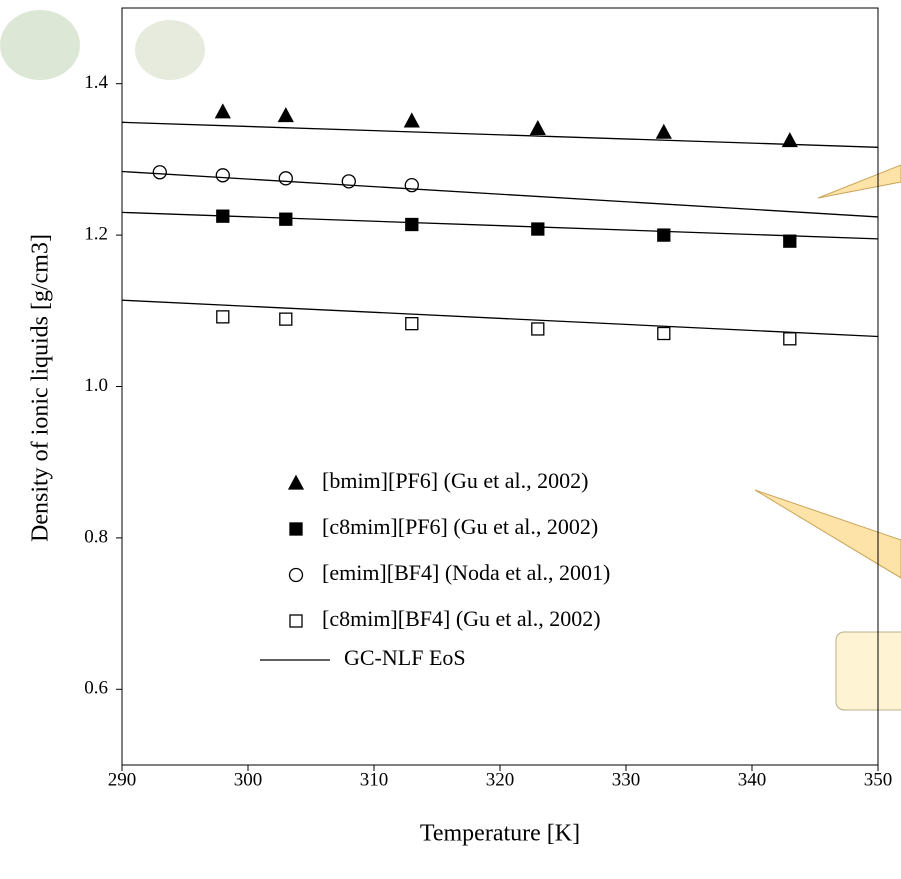  Describe the element at coordinates (122, 779) in the screenshot. I see `x-tick-label: 290` at that location.